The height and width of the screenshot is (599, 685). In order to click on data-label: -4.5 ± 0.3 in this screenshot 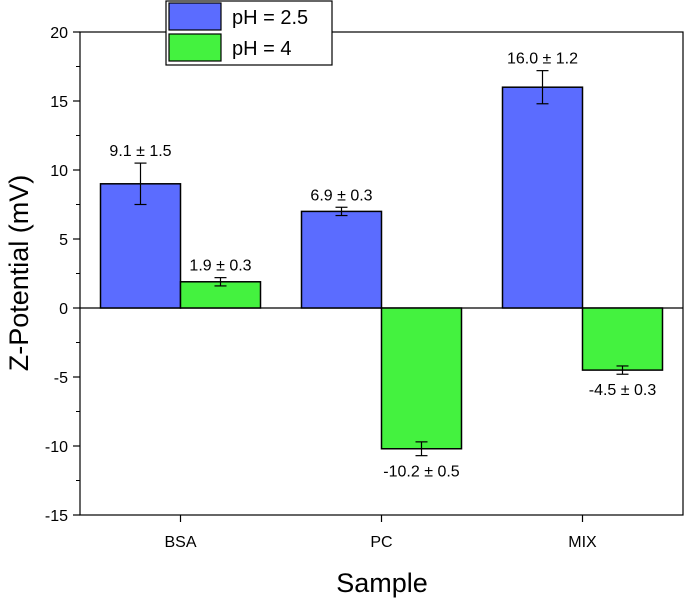, I will do `click(623, 390)`.